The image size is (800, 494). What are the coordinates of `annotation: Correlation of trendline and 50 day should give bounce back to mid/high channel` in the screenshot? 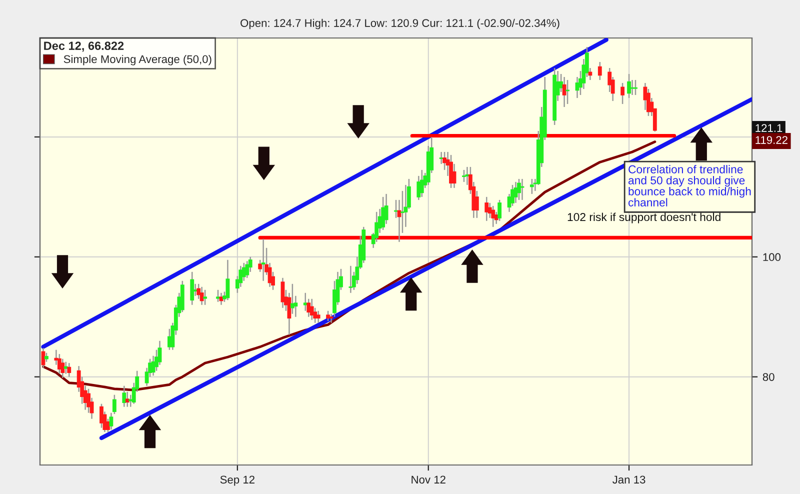 It's located at (689, 185).